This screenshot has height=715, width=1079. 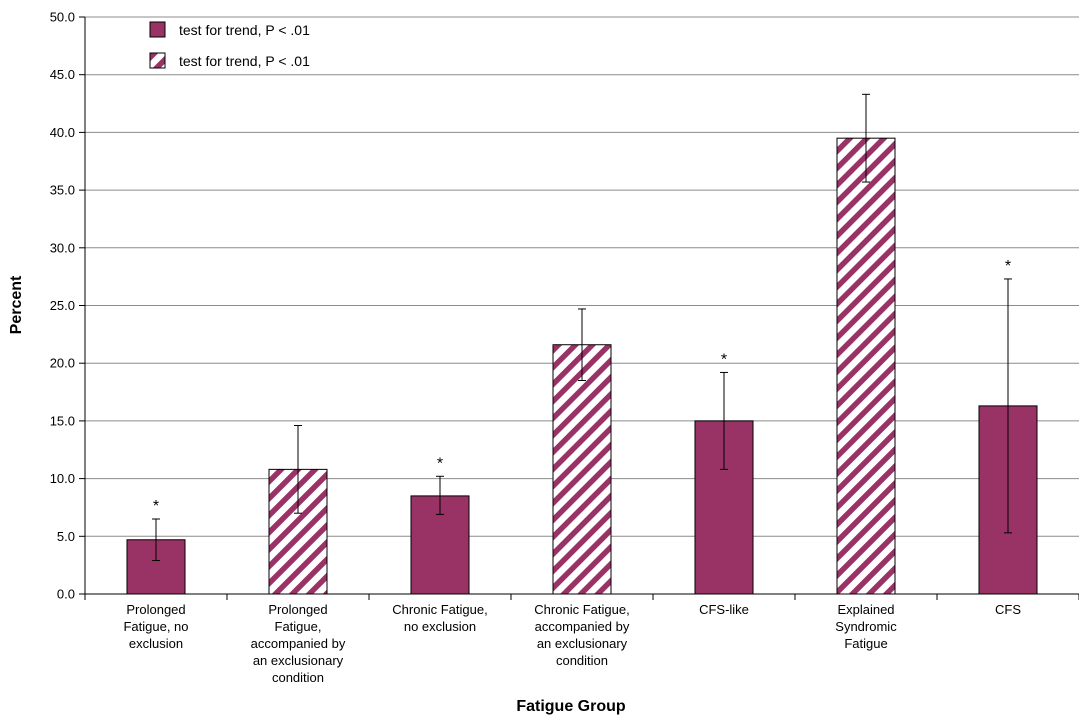 I want to click on x-category-label: CFS-like, so click(x=724, y=609).